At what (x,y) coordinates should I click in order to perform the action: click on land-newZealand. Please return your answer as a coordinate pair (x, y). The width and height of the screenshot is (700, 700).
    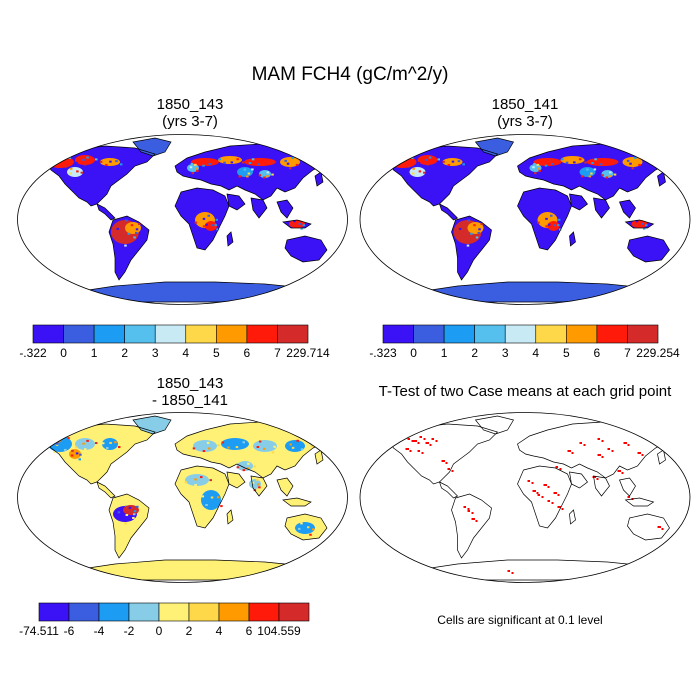
    Looking at the image, I should click on (679, 541).